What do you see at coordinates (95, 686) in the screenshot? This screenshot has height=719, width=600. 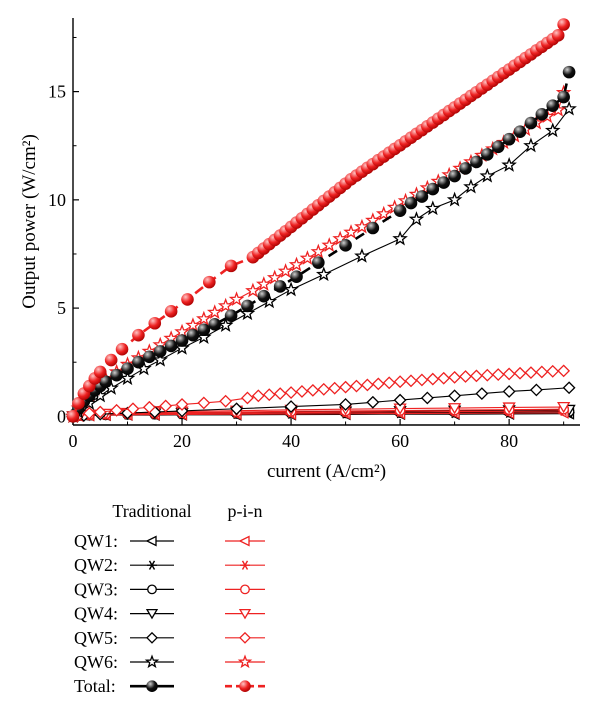 I see `legend-row-label-6: Total:` at bounding box center [95, 686].